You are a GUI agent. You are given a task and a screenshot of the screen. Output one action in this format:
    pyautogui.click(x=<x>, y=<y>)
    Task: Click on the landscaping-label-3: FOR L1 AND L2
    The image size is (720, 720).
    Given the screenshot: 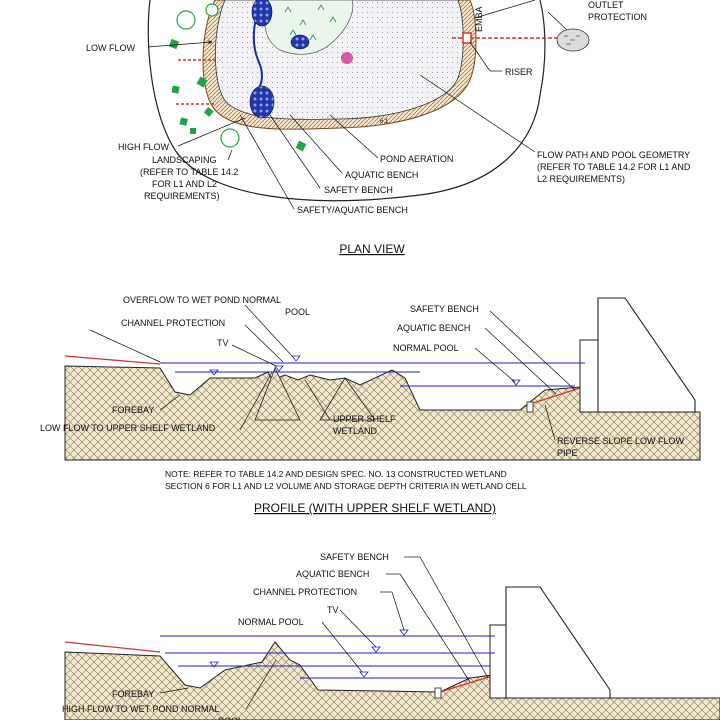 What is the action you would take?
    pyautogui.click(x=184, y=184)
    